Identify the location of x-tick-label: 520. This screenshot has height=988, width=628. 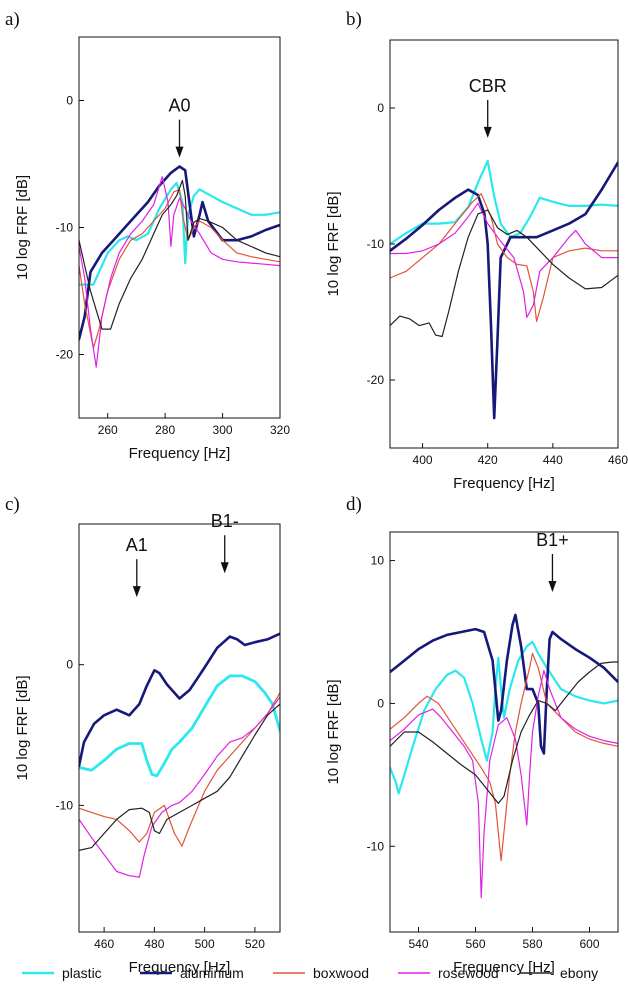
(255, 944).